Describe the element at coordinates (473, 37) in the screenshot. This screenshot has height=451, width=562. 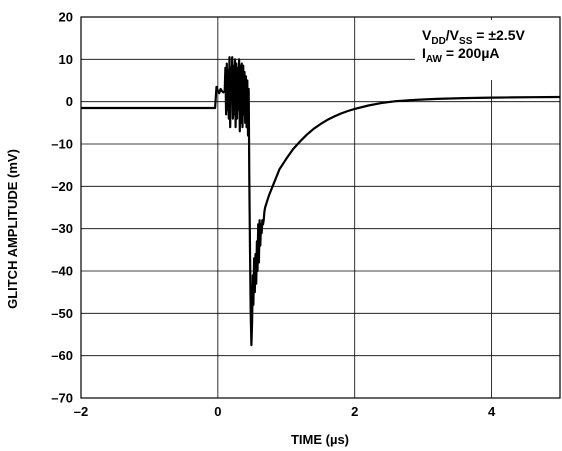
I see `annotation-line-1: VDD/VSS = ±2.5V` at that location.